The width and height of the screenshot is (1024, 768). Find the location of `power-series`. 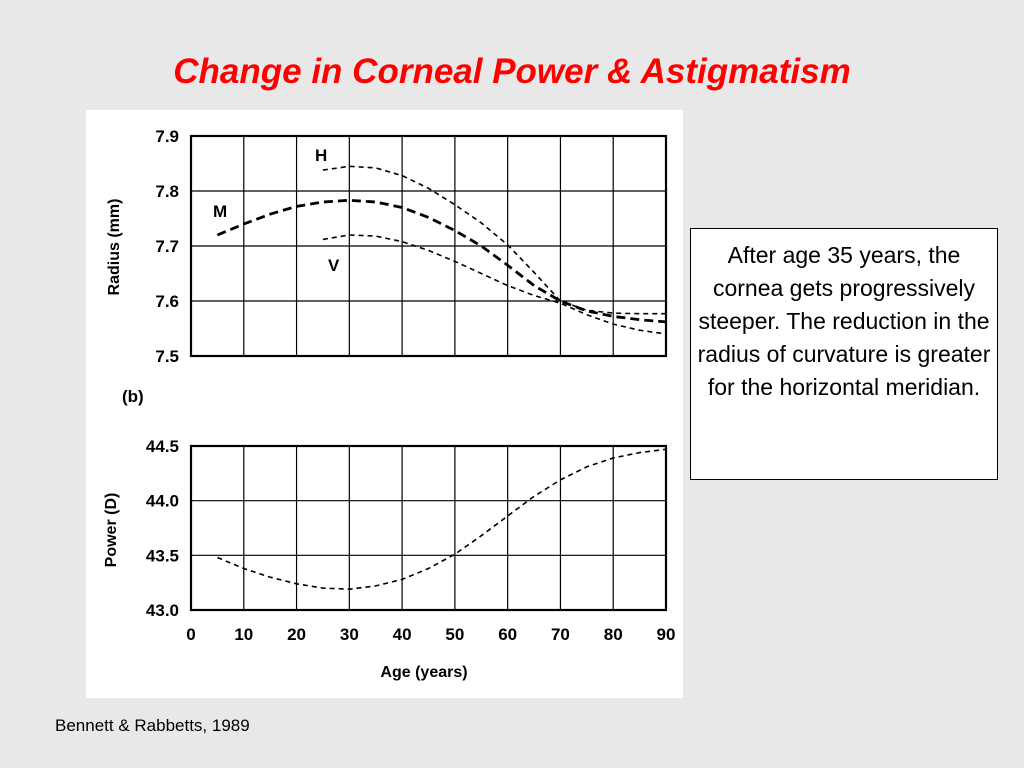

power-series is located at coordinates (442, 519).